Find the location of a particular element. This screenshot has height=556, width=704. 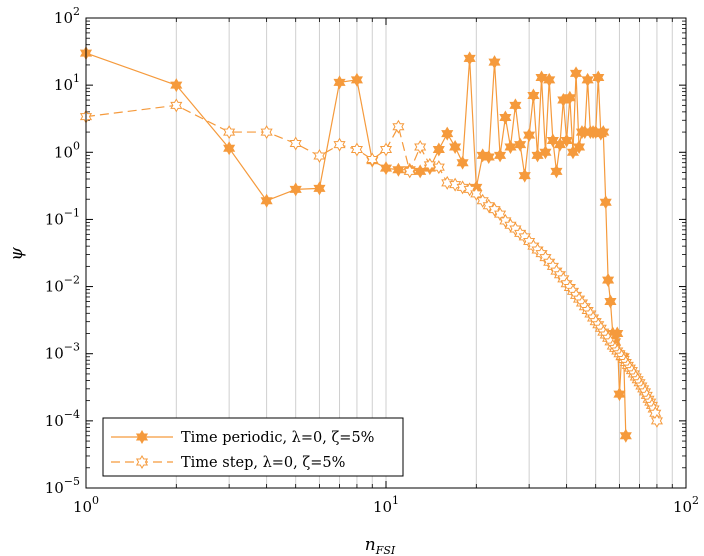

legend-marker-time-periodic is located at coordinates (142, 437).